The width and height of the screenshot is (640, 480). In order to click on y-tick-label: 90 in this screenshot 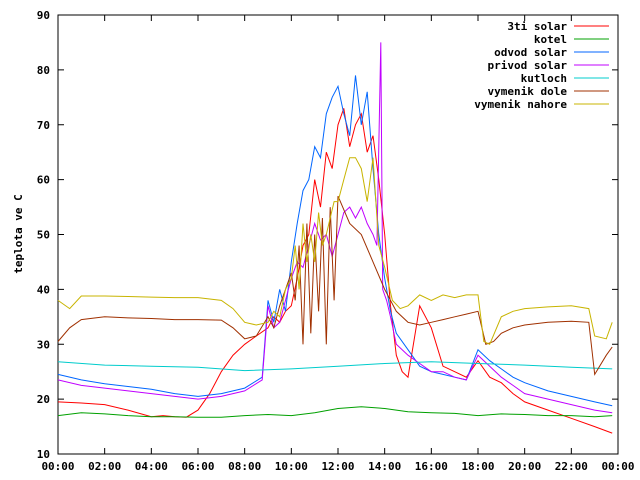, I will do `click(43, 15)`.